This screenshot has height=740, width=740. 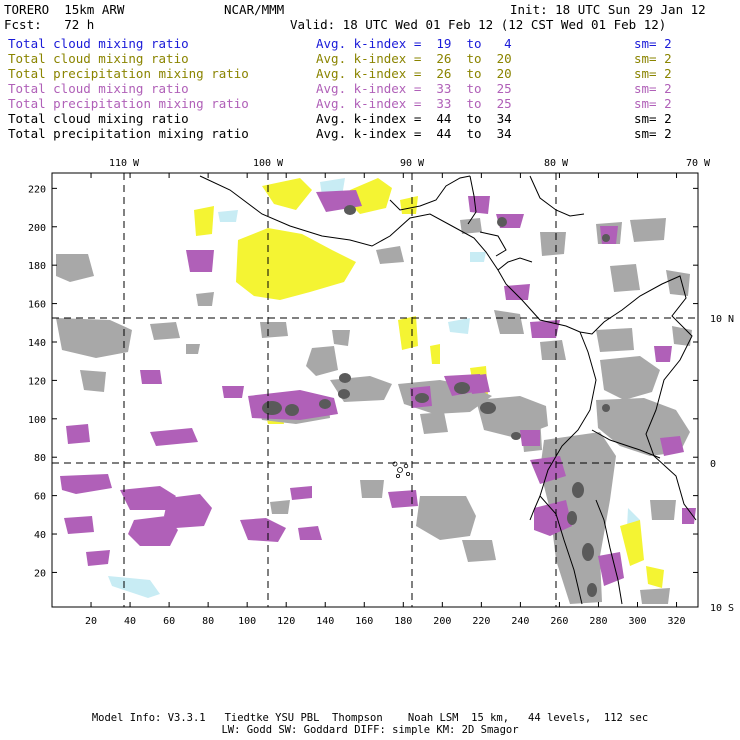 What do you see at coordinates (442, 621) in the screenshot?
I see `x-tick-label: 200` at bounding box center [442, 621].